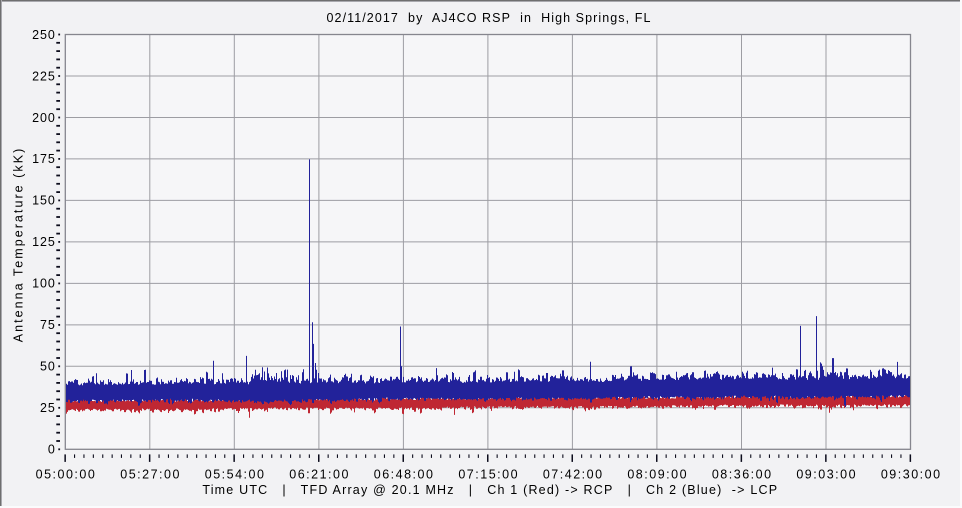  What do you see at coordinates (44, 201) in the screenshot?
I see `svg-text: 150` at bounding box center [44, 201].